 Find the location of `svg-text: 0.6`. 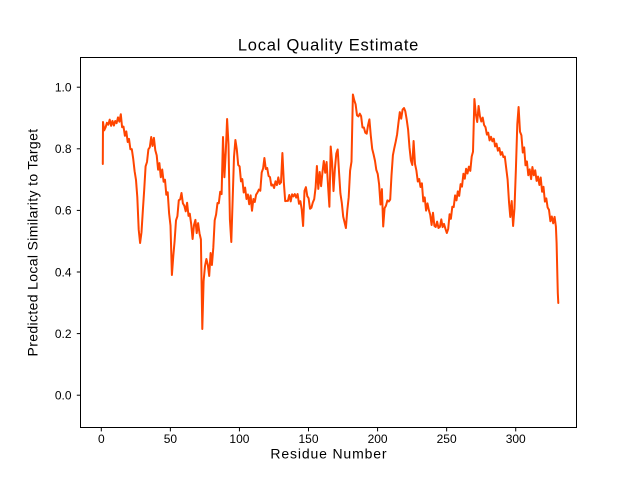

svg-text: 0.6 is located at coordinates (63, 211).